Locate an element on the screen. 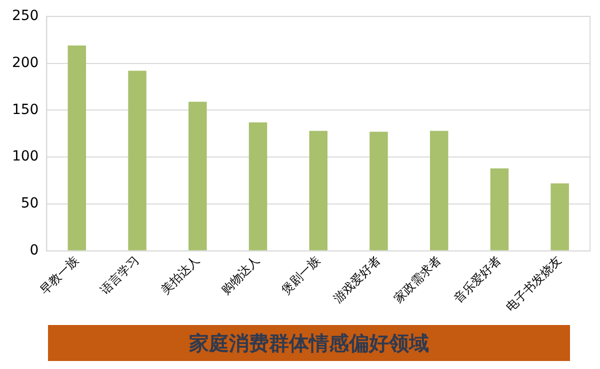  x-tick-label: 家政需求者 is located at coordinates (417, 279).